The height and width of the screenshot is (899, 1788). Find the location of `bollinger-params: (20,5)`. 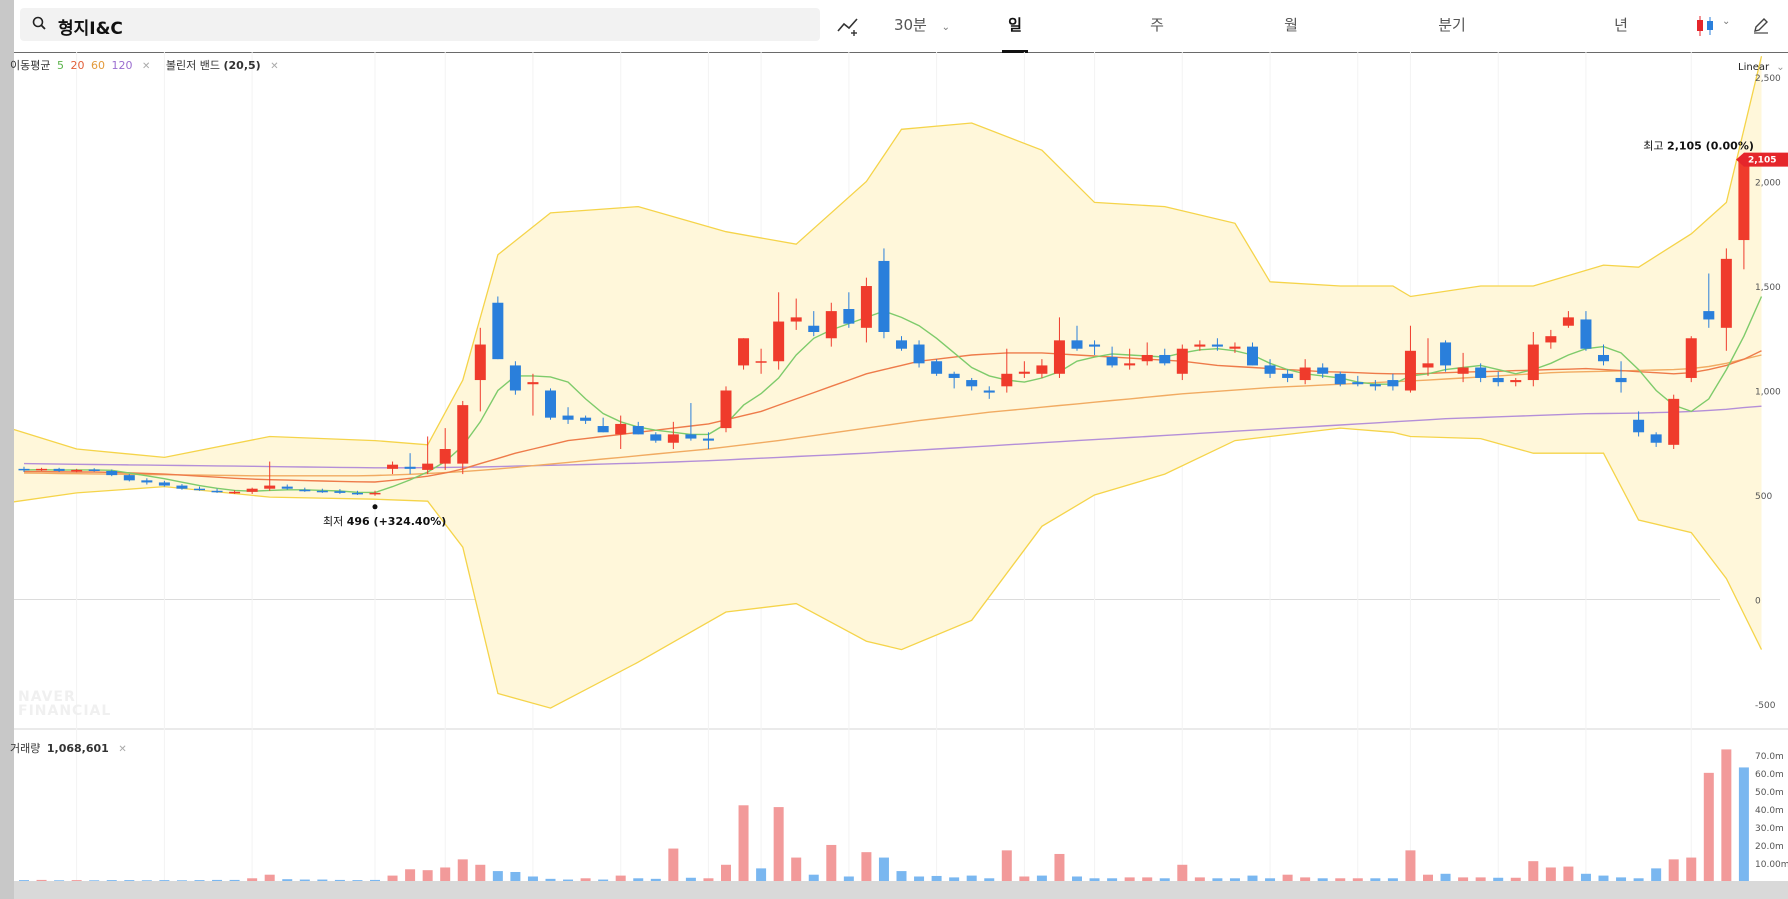

bollinger-params: (20,5) is located at coordinates (242, 65).